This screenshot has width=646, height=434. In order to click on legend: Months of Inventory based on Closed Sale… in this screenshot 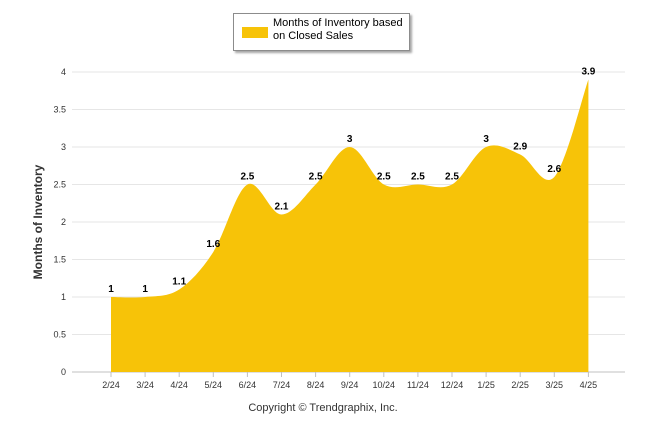, I will do `click(321, 32)`.